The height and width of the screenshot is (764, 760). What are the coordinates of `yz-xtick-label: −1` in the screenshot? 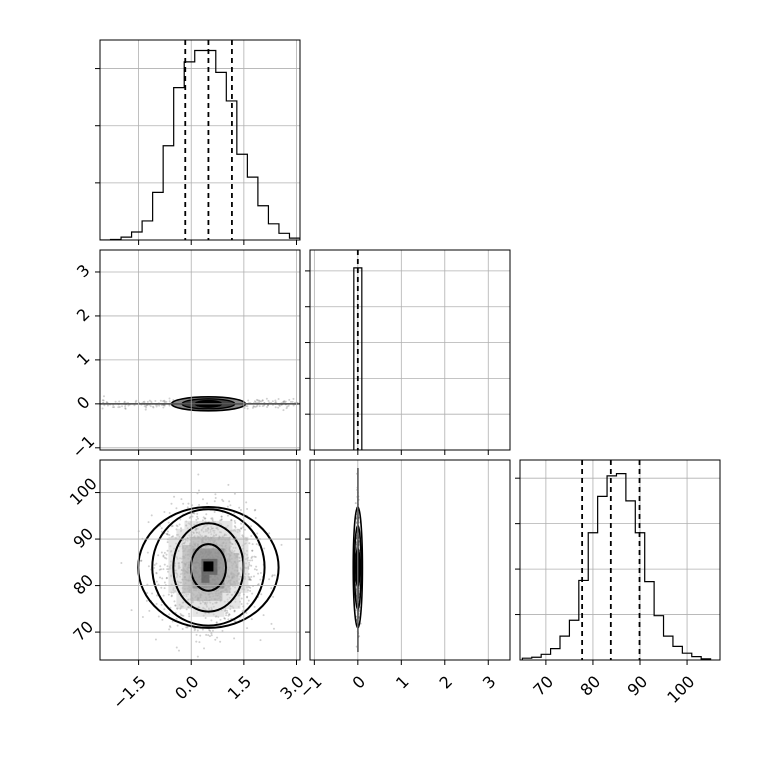 It's located at (311, 687).